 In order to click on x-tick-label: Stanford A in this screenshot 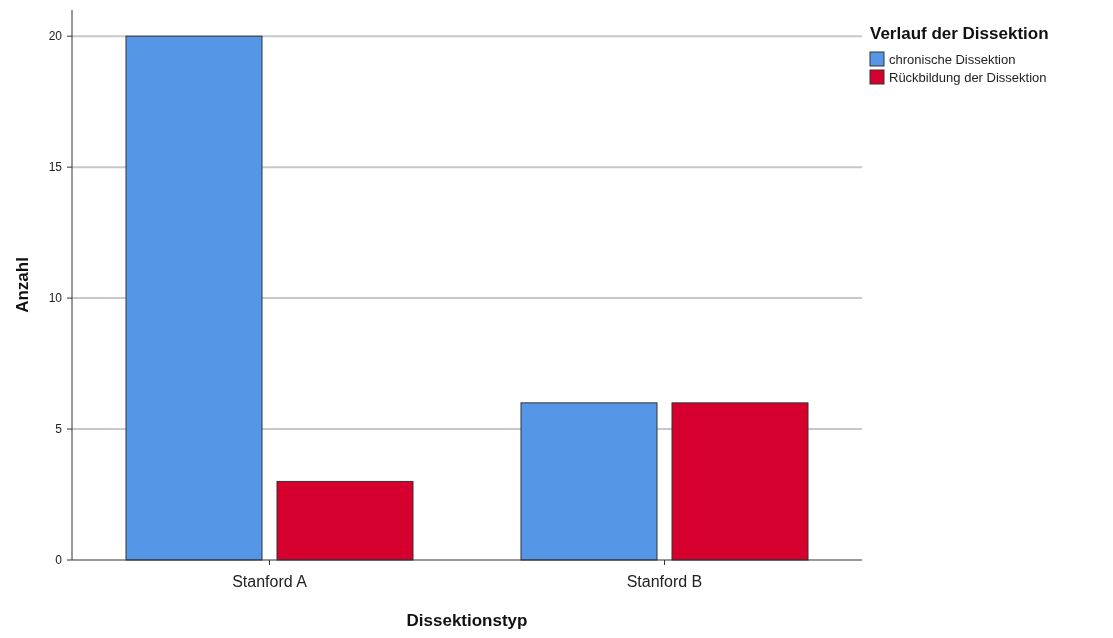, I will do `click(270, 581)`.